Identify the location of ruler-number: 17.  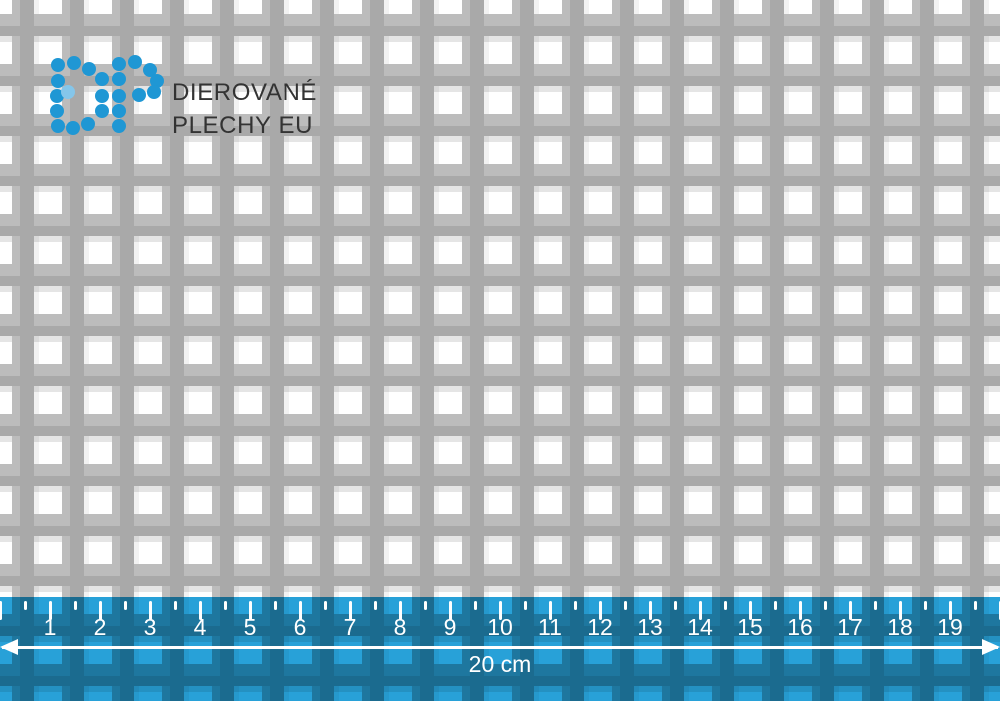
(850, 627).